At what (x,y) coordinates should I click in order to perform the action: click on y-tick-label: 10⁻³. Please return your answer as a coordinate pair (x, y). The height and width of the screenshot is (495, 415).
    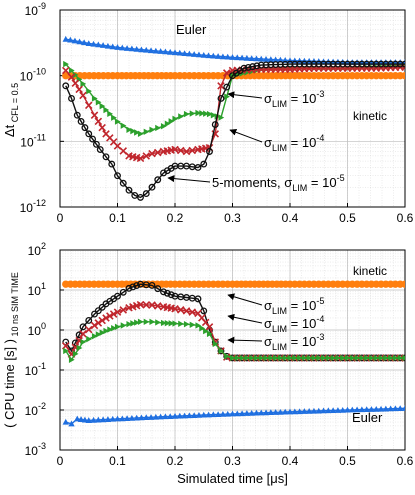
    Looking at the image, I should click on (35, 449).